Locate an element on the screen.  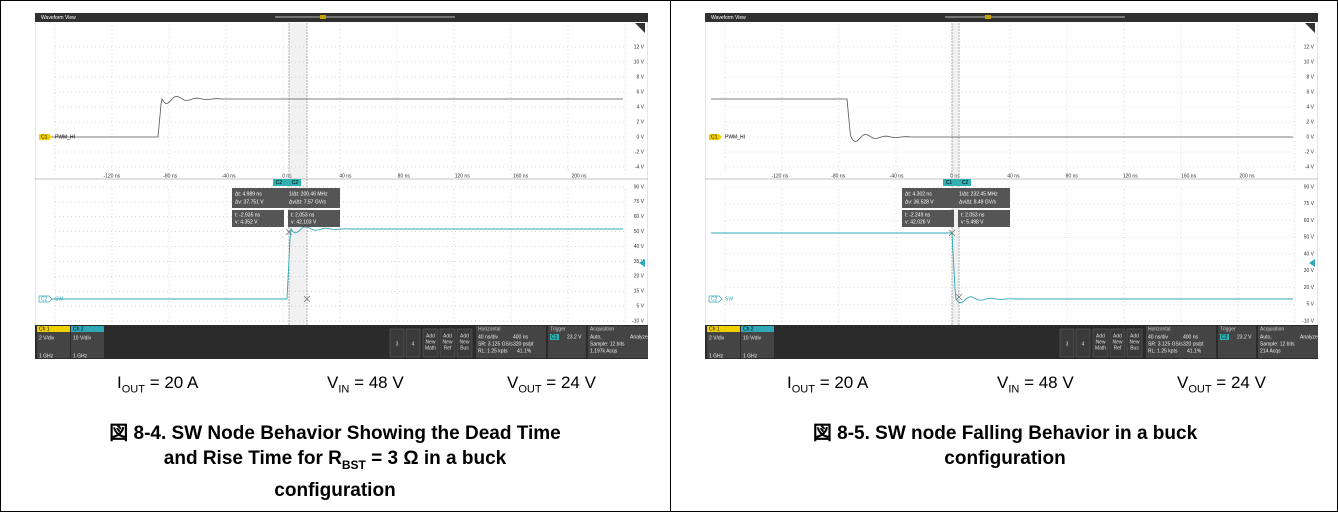
cursor-badge is located at coordinates (957, 182).